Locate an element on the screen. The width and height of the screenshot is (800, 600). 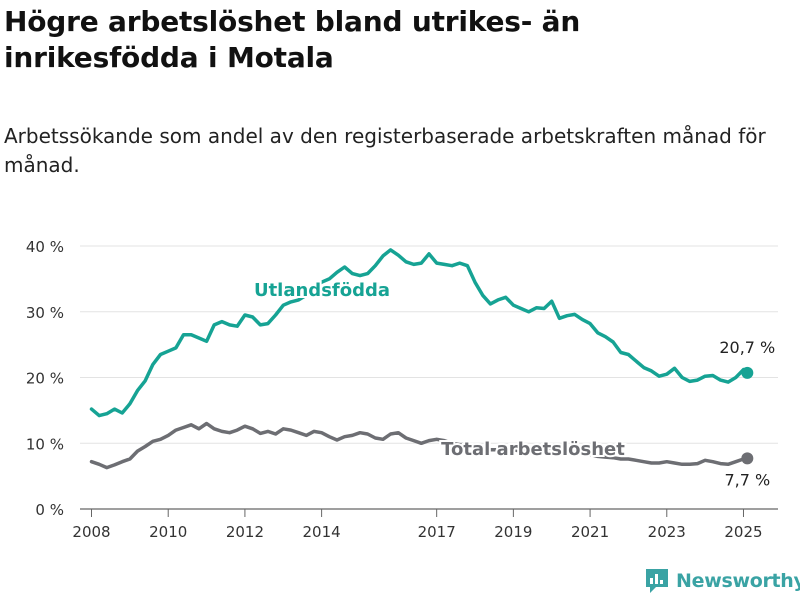
x-tick-label: 2025 is located at coordinates (743, 532).